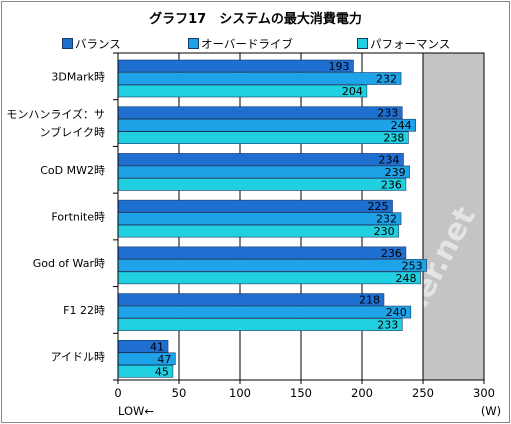 This screenshot has width=511, height=424. I want to click on x-tick-label: 100, so click(240, 393).